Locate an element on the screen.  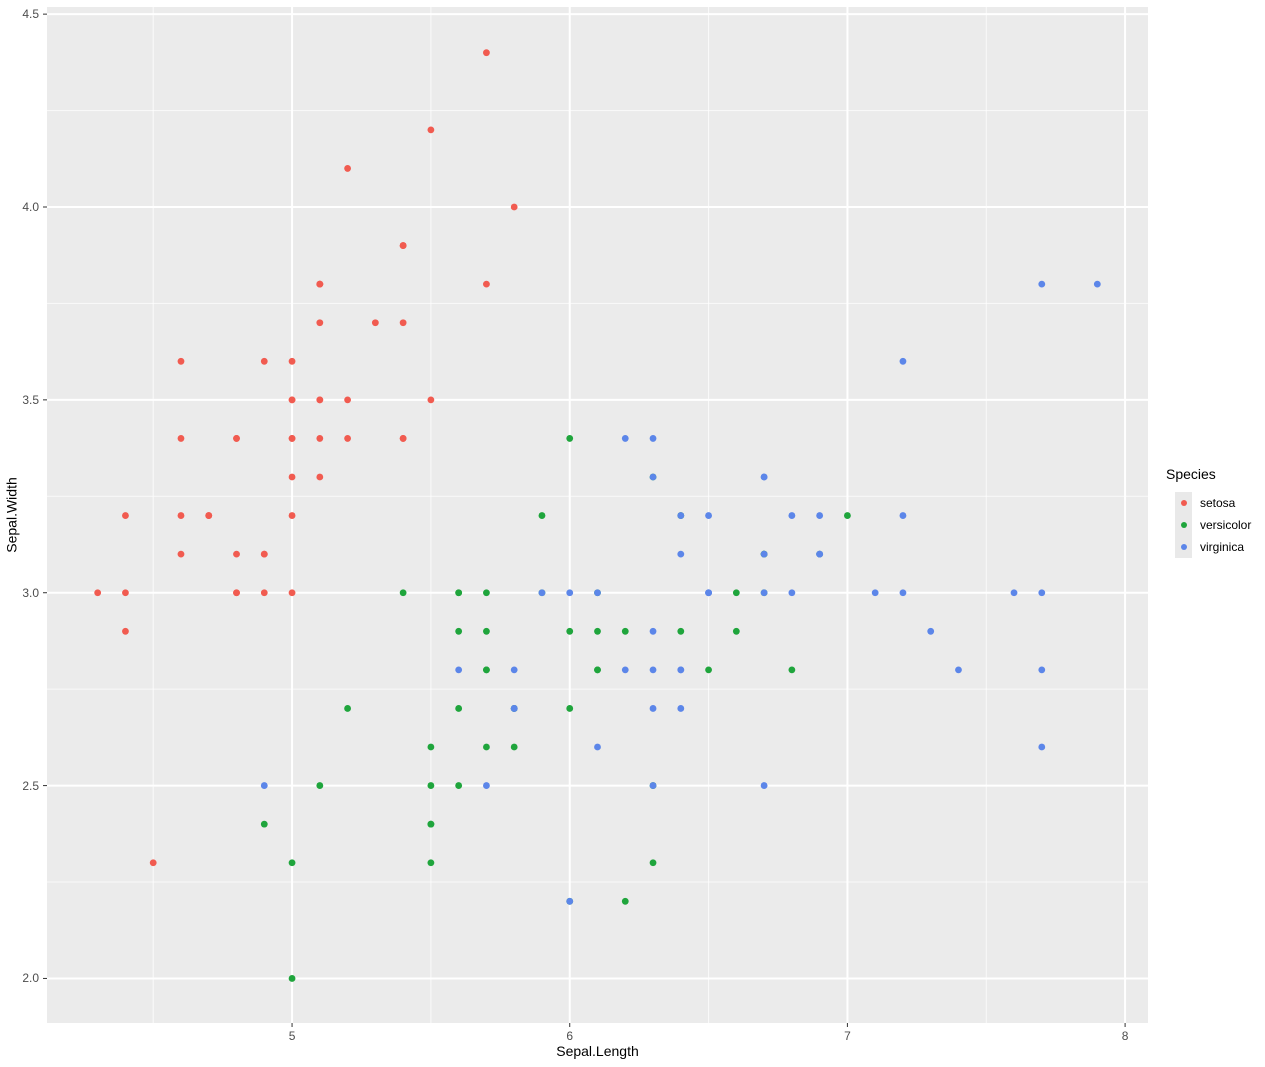
legend: Species setosa versicolor virginica is located at coordinates (1214, 512).